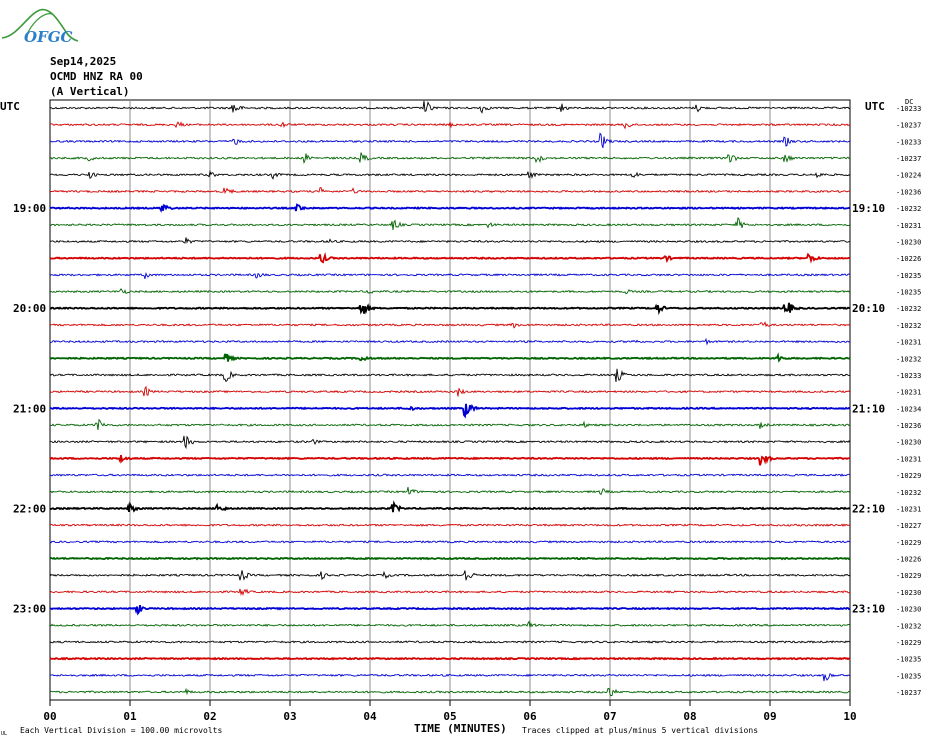 Image resolution: width=930 pixels, height=744 pixels. Describe the element at coordinates (908, 409) in the screenshot. I see `dc-offset-label: -10234` at that location.